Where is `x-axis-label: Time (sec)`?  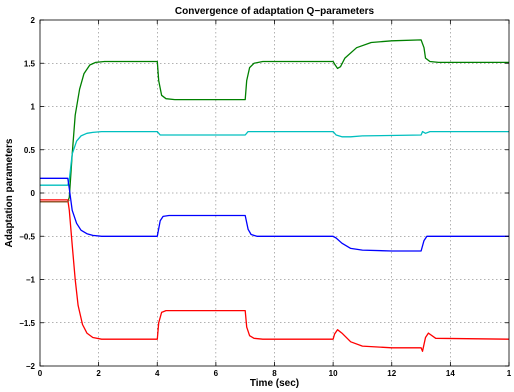
x-axis-label: Time (sec) is located at coordinates (274, 383).